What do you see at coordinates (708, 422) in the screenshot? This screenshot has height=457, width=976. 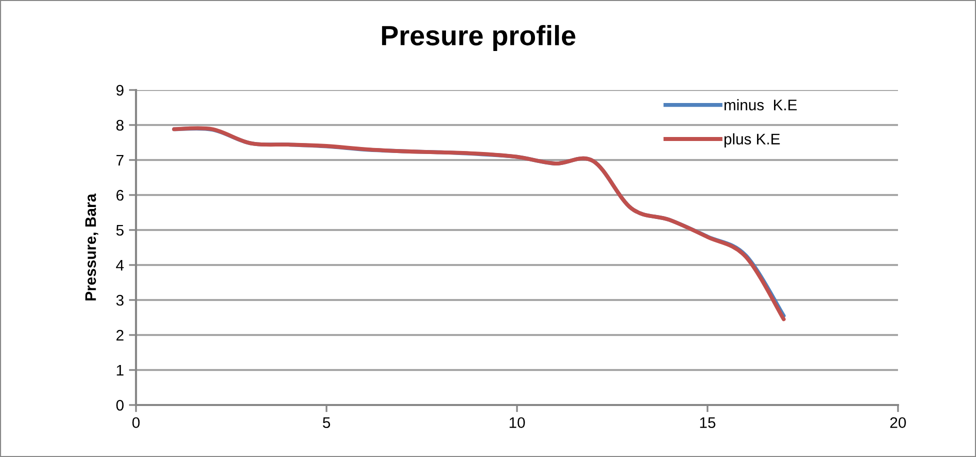 I see `x-tick-label: 15` at bounding box center [708, 422].